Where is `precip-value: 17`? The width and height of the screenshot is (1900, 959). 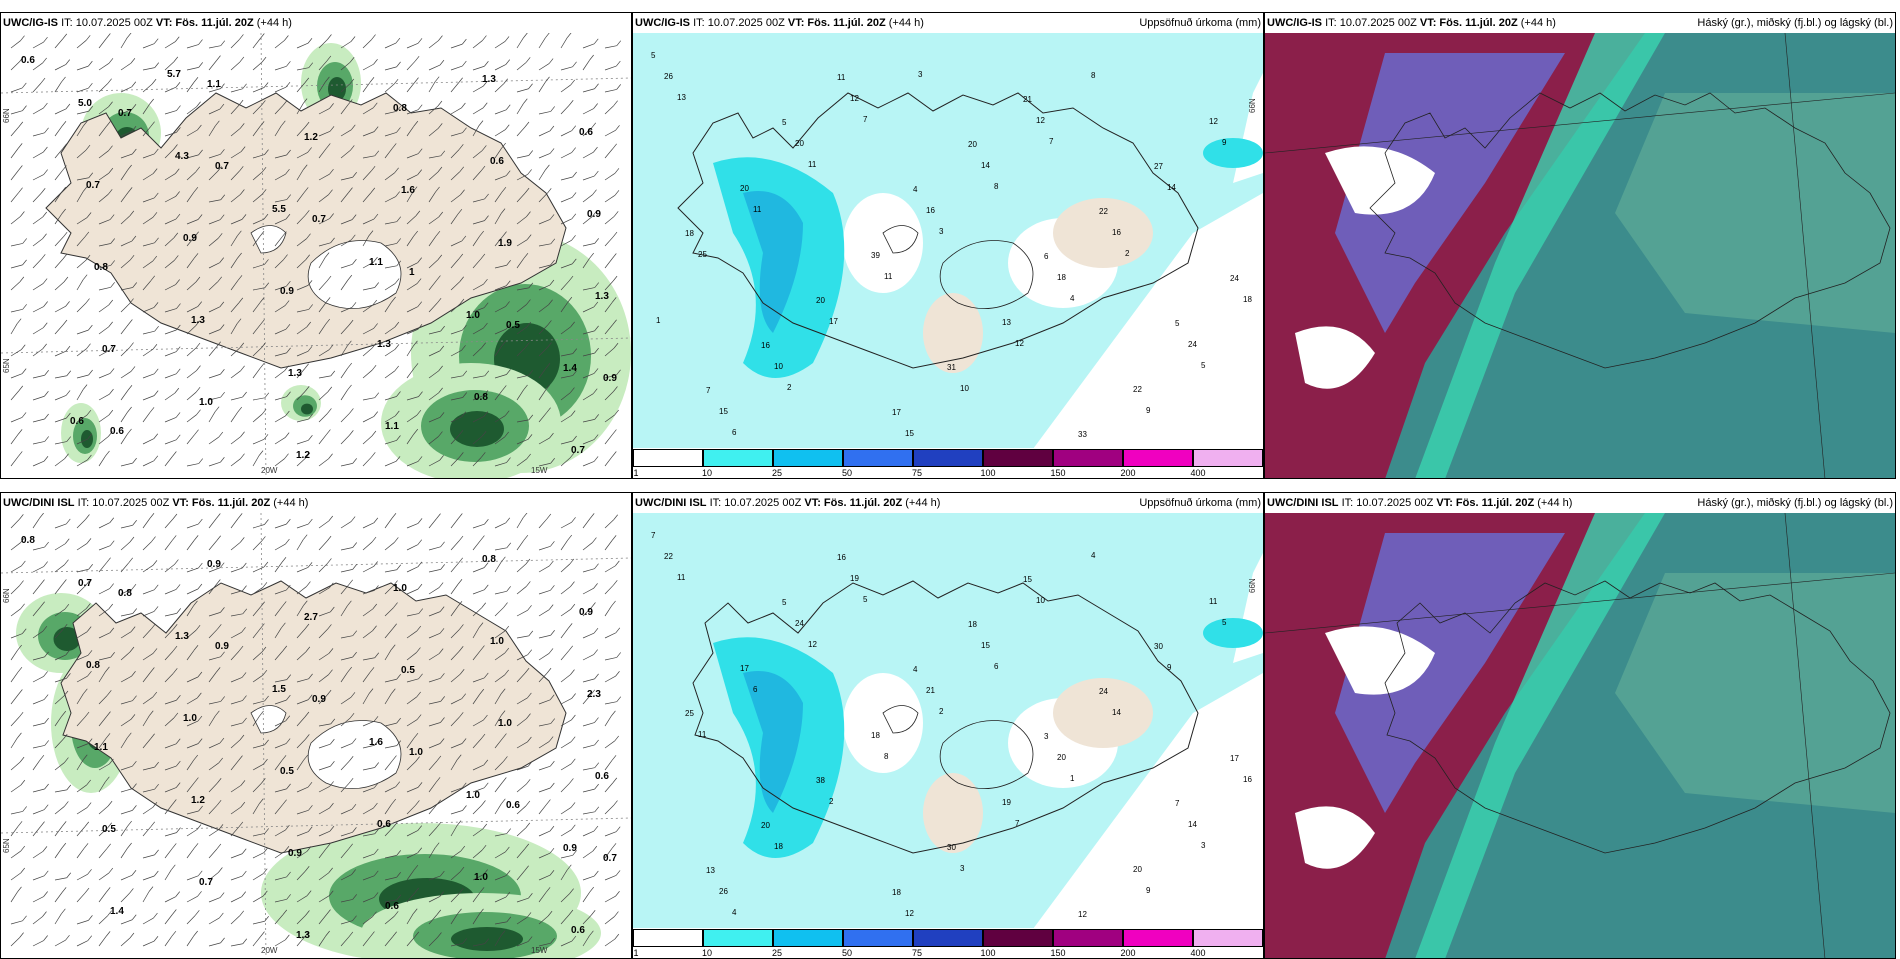
precip-value: 17 is located at coordinates (744, 668).